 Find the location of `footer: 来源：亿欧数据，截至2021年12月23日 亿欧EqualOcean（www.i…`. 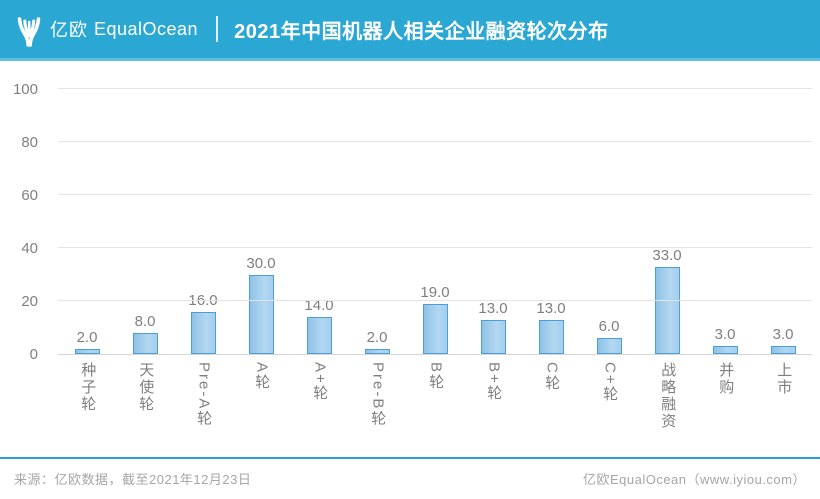

footer: 来源：亿欧数据，截至2021年12月23日 亿欧EqualOcean（www.i… is located at coordinates (410, 478).